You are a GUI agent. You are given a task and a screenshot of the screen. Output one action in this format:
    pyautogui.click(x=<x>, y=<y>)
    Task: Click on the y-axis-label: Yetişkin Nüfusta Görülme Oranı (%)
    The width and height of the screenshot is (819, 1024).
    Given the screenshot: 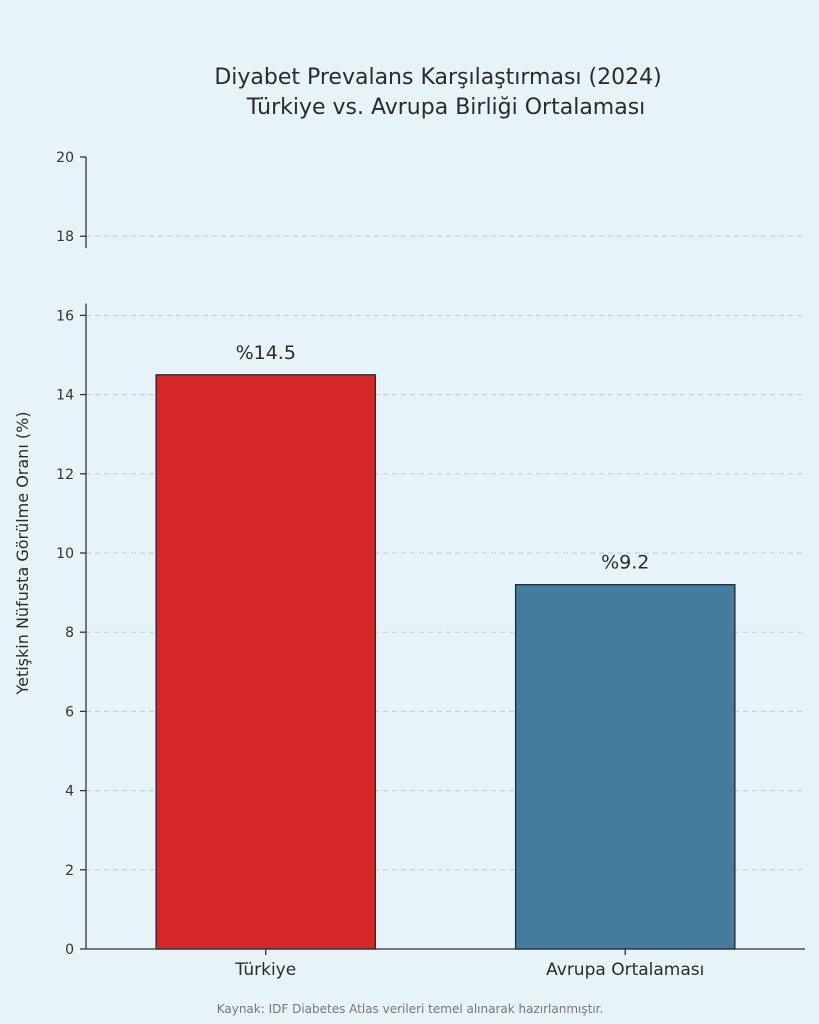 What is the action you would take?
    pyautogui.click(x=22, y=553)
    